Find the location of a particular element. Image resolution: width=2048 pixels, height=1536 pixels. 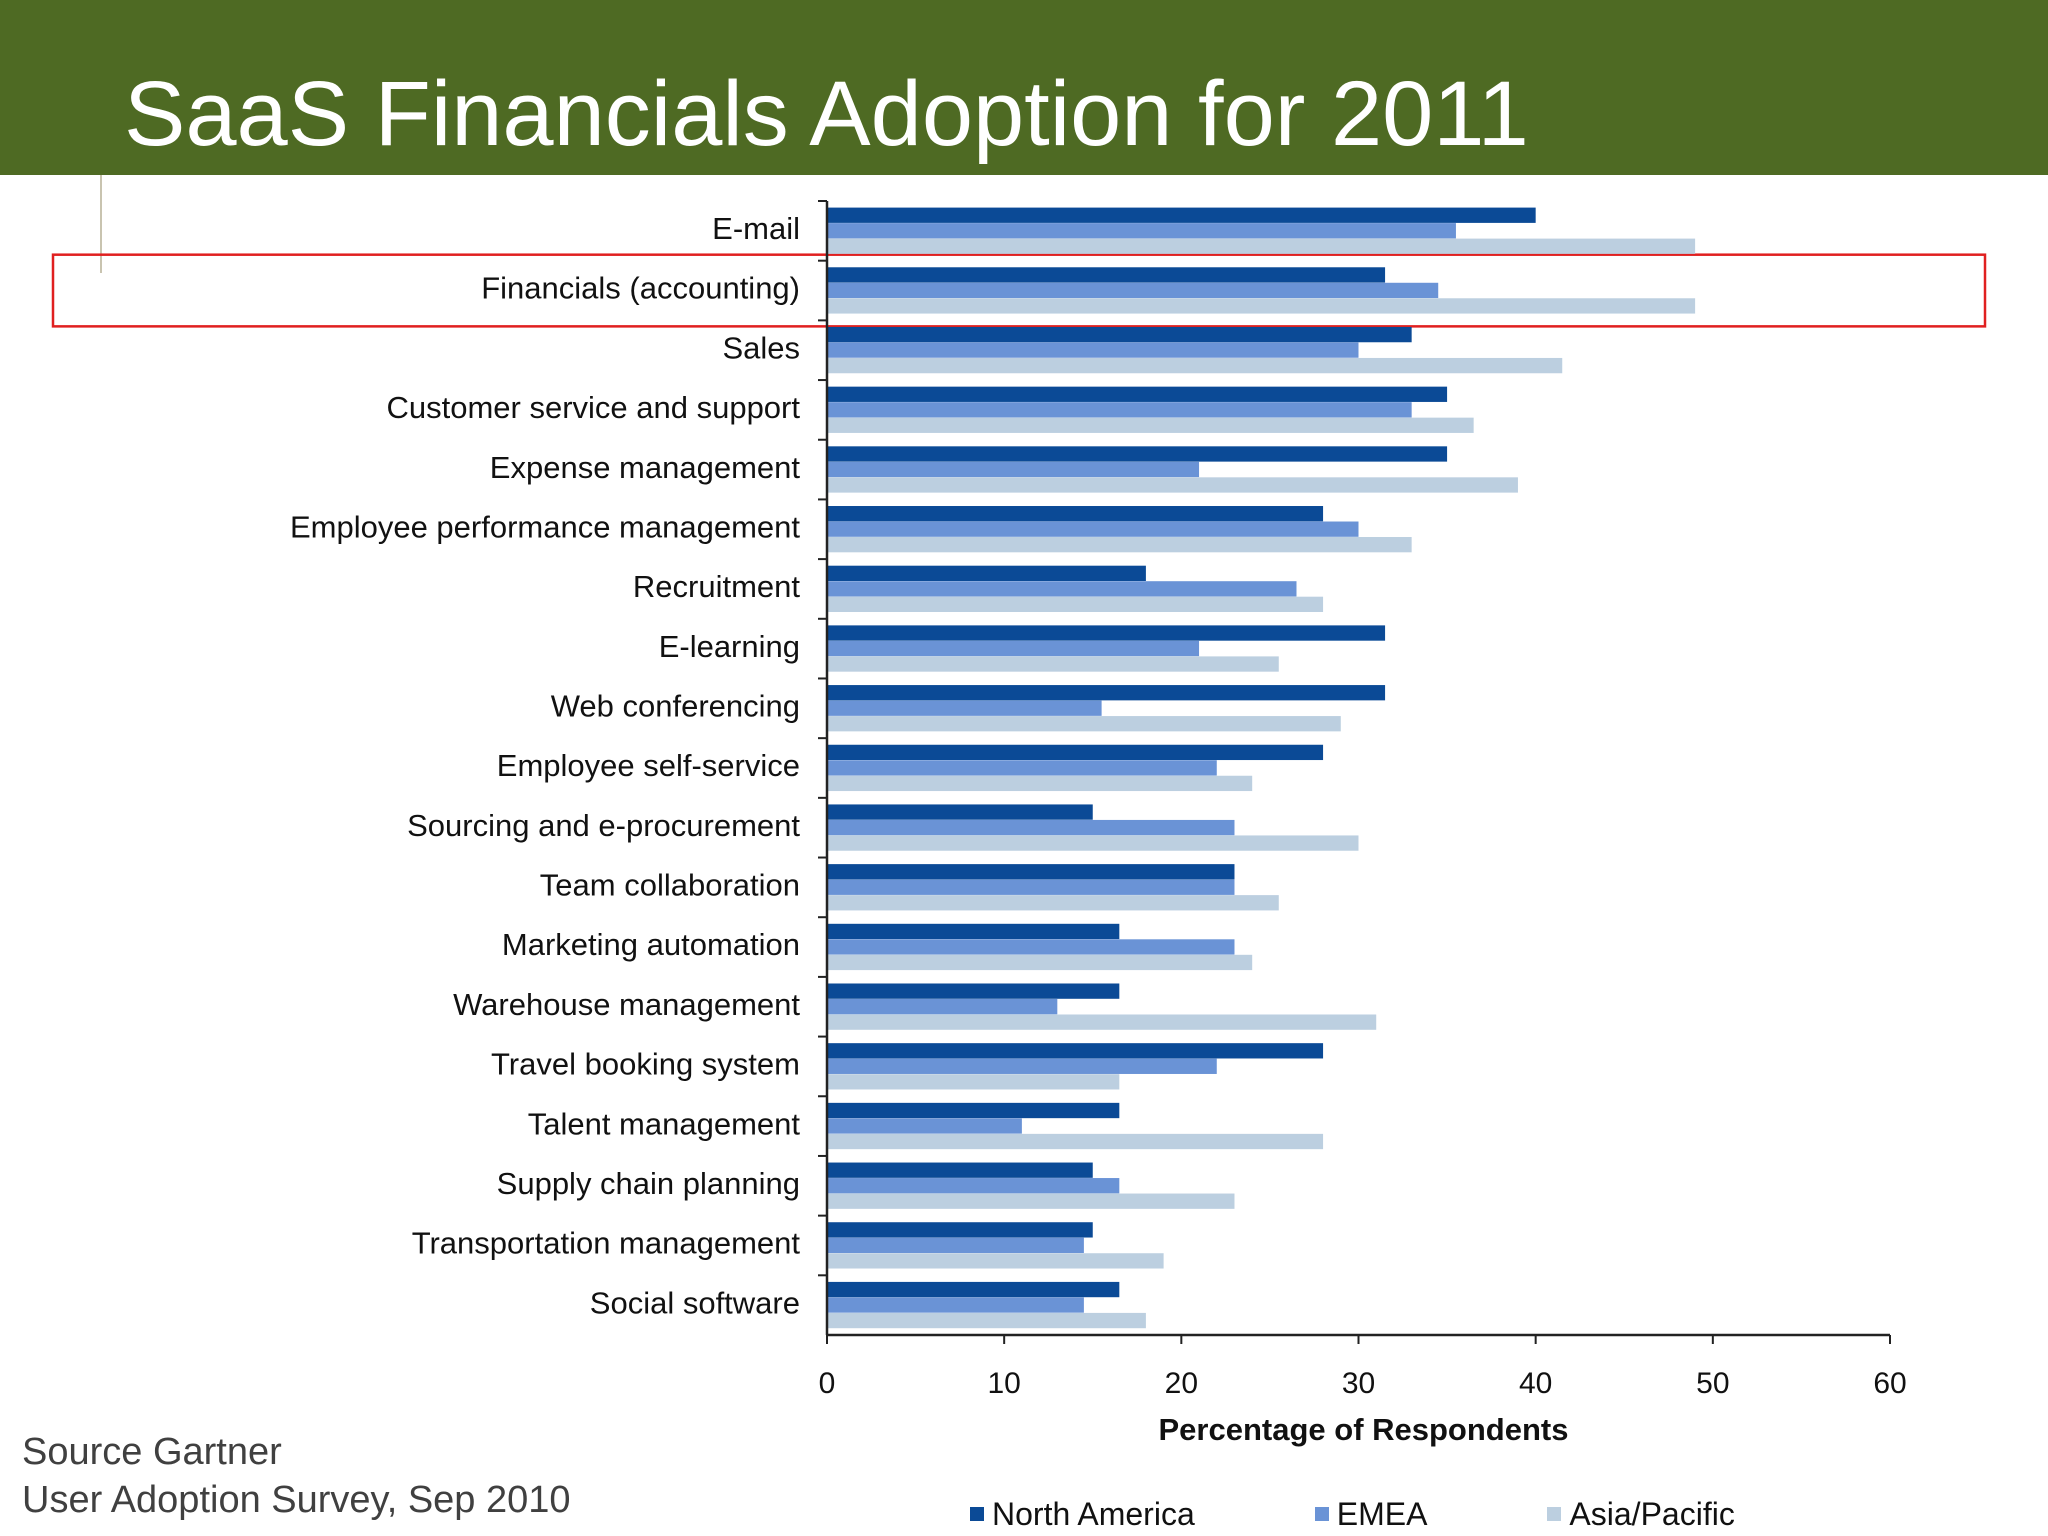

source-line-2: User Adoption Survey, Sep 2010 is located at coordinates (296, 1500).